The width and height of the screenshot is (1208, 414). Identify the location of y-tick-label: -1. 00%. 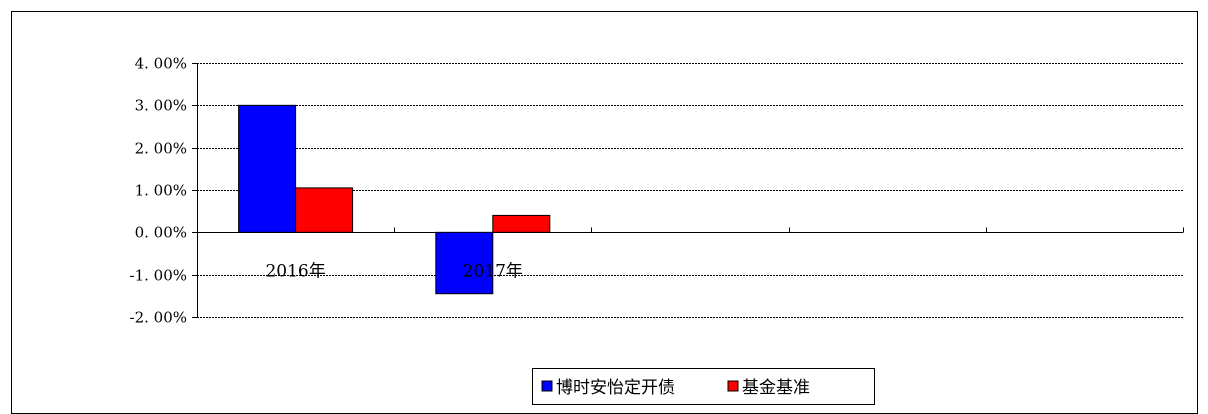
(159, 276).